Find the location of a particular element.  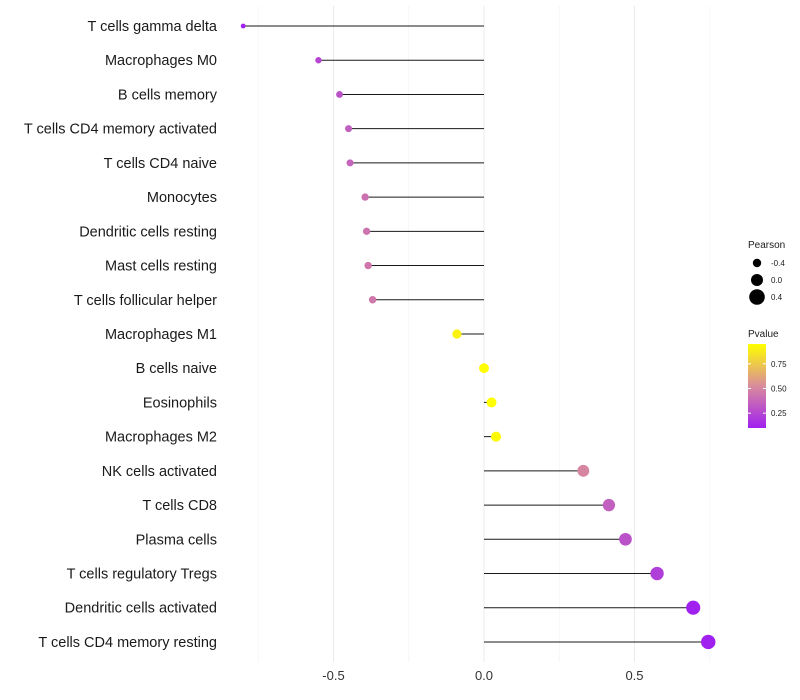

colorbar-label-0: 0.25 is located at coordinates (779, 413).